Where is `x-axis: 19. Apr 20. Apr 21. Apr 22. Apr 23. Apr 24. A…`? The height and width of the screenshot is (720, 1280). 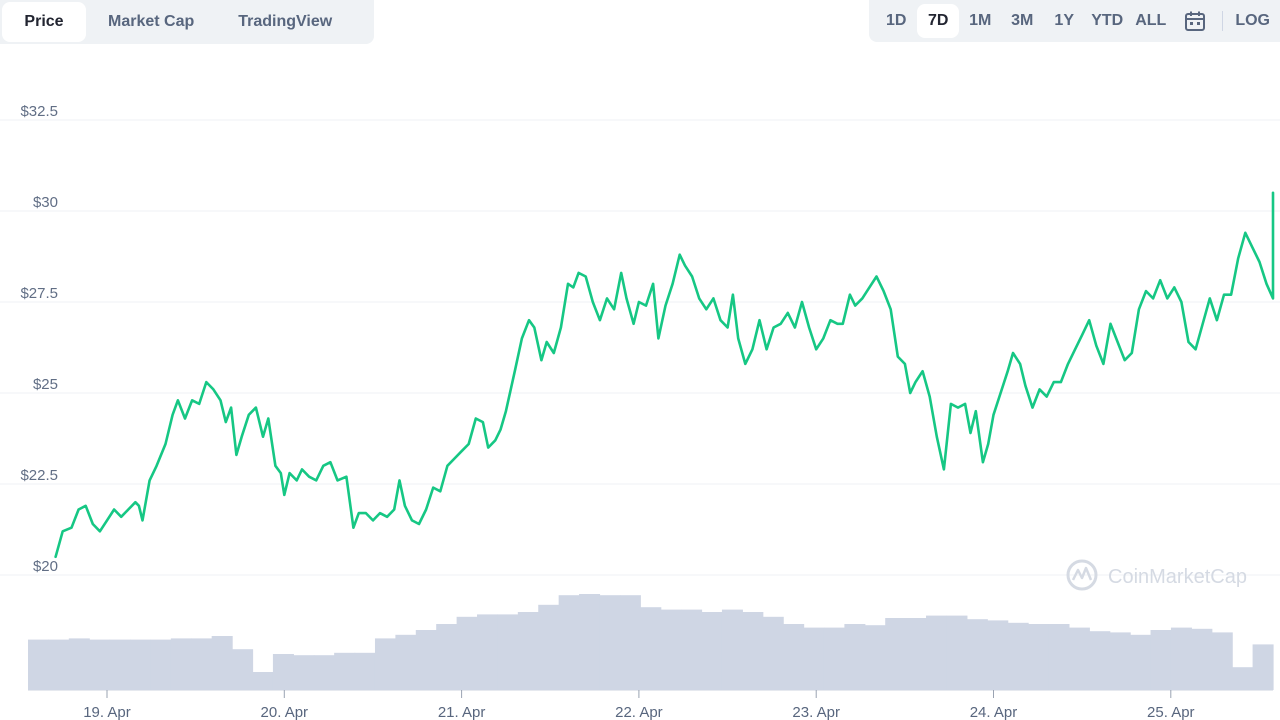 x-axis: 19. Apr 20. Apr 21. Apr 22. Apr 23. Apr 24. A… is located at coordinates (639, 705).